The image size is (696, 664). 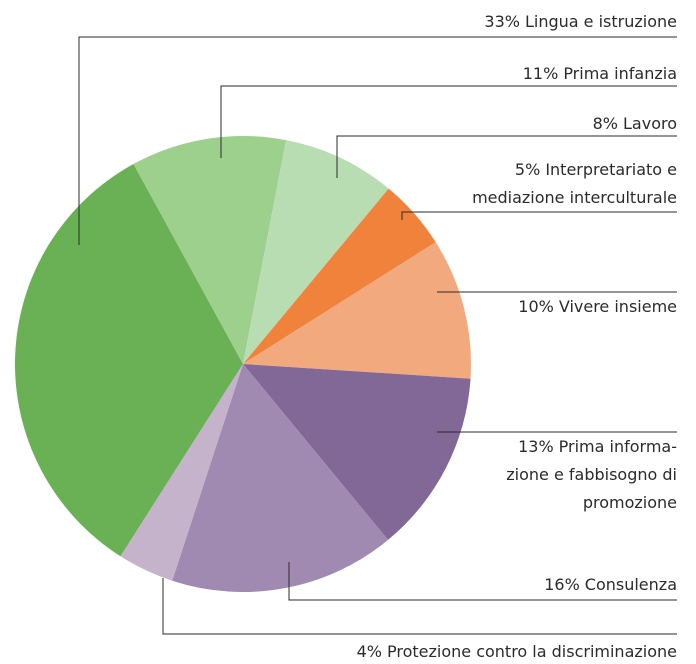 What do you see at coordinates (618, 306) in the screenshot?
I see `category-label: Vivere insieme` at bounding box center [618, 306].